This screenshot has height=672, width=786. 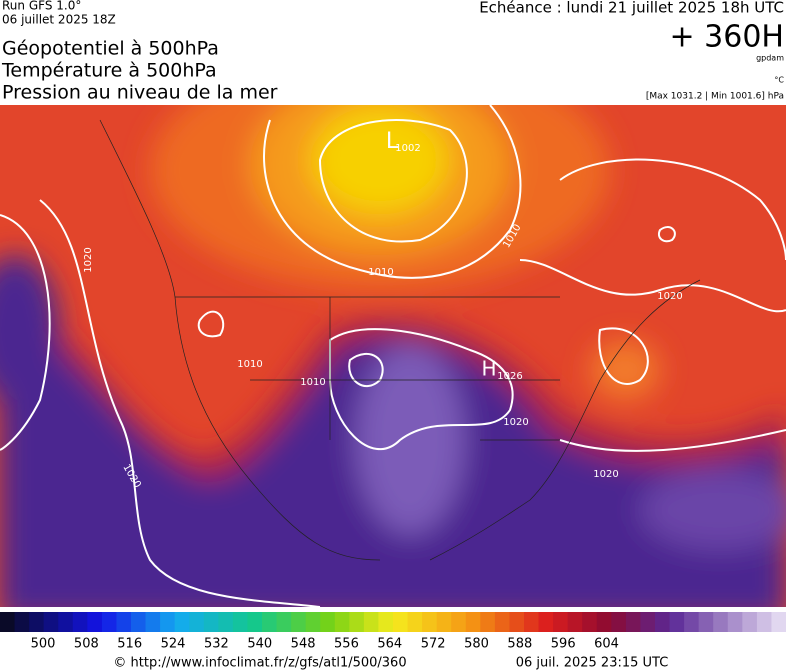 What do you see at coordinates (488, 369) in the screenshot?
I see `contour-label: H` at bounding box center [488, 369].